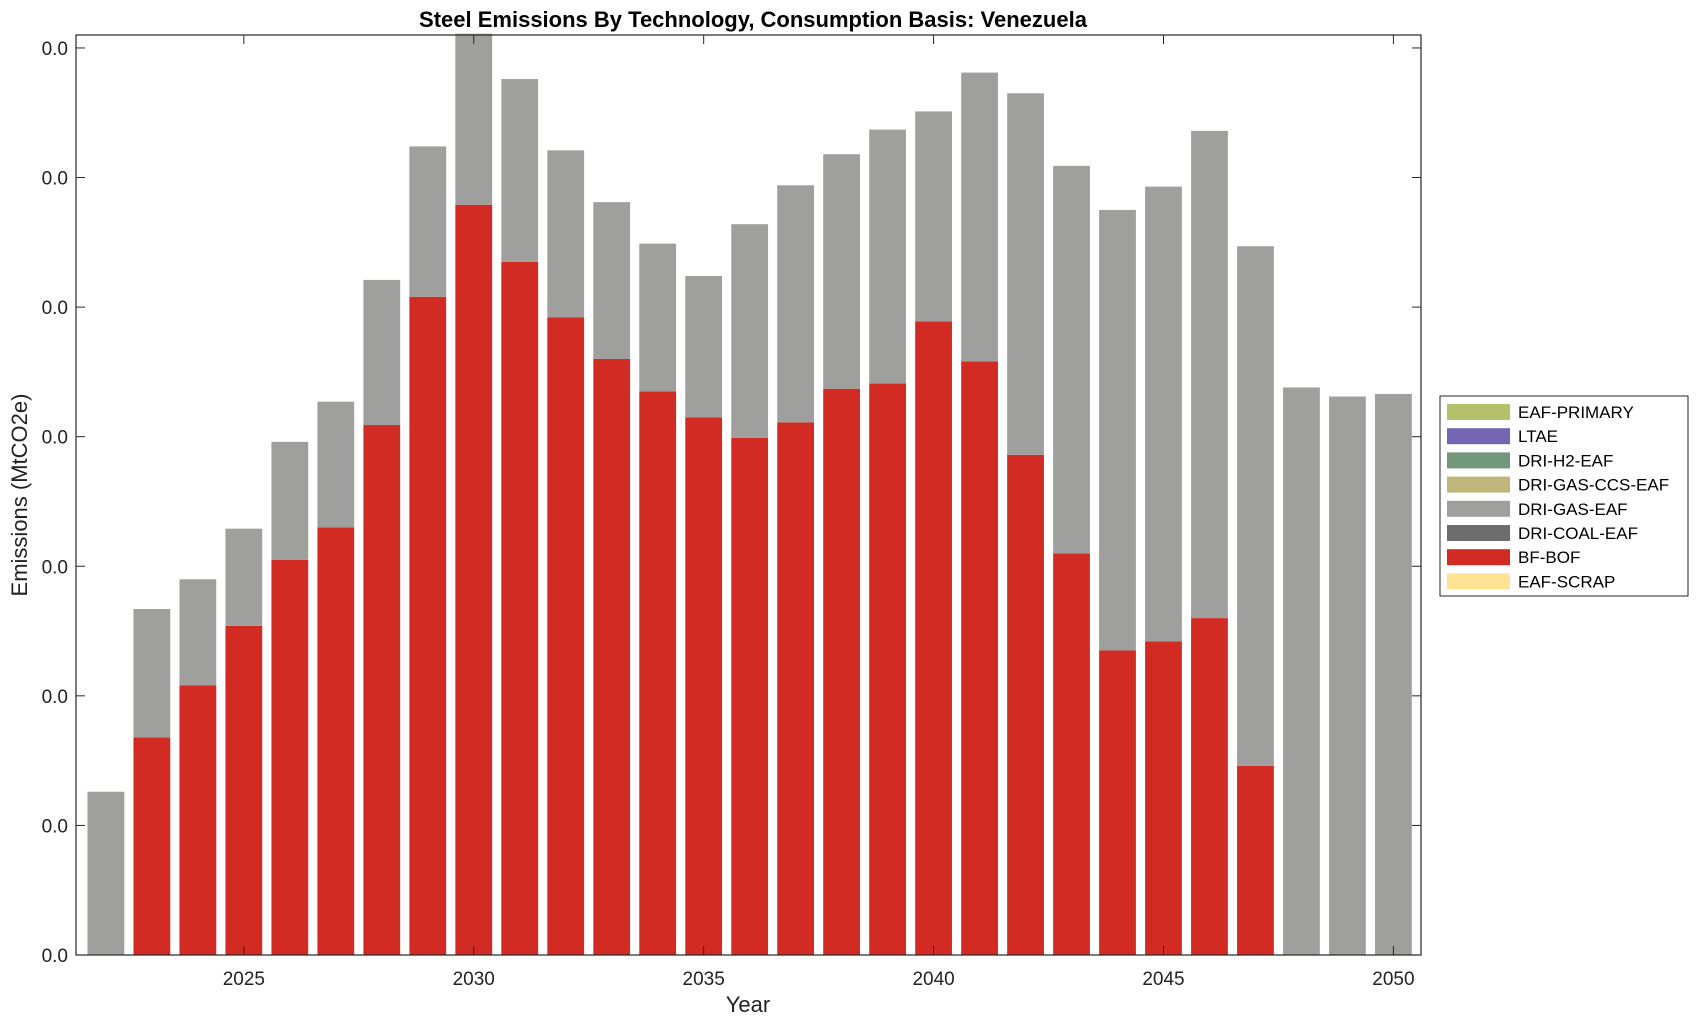 This screenshot has height=1021, width=1696. I want to click on y-axis-label: Emissions (MtCO2e), so click(19, 495).